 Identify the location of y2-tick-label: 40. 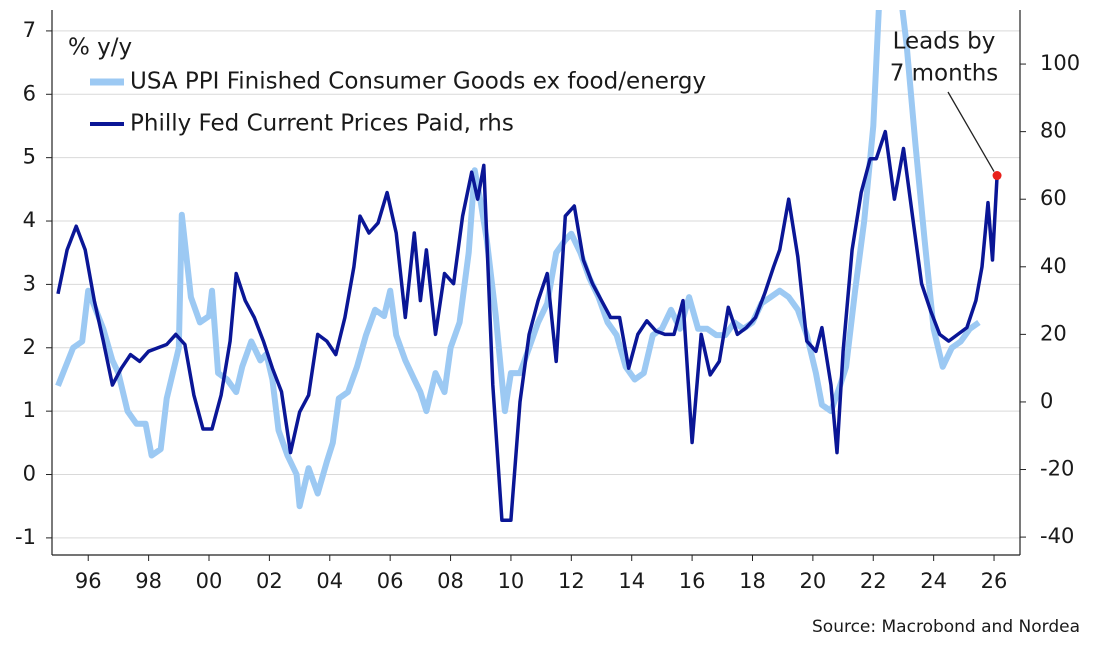
(1053, 266).